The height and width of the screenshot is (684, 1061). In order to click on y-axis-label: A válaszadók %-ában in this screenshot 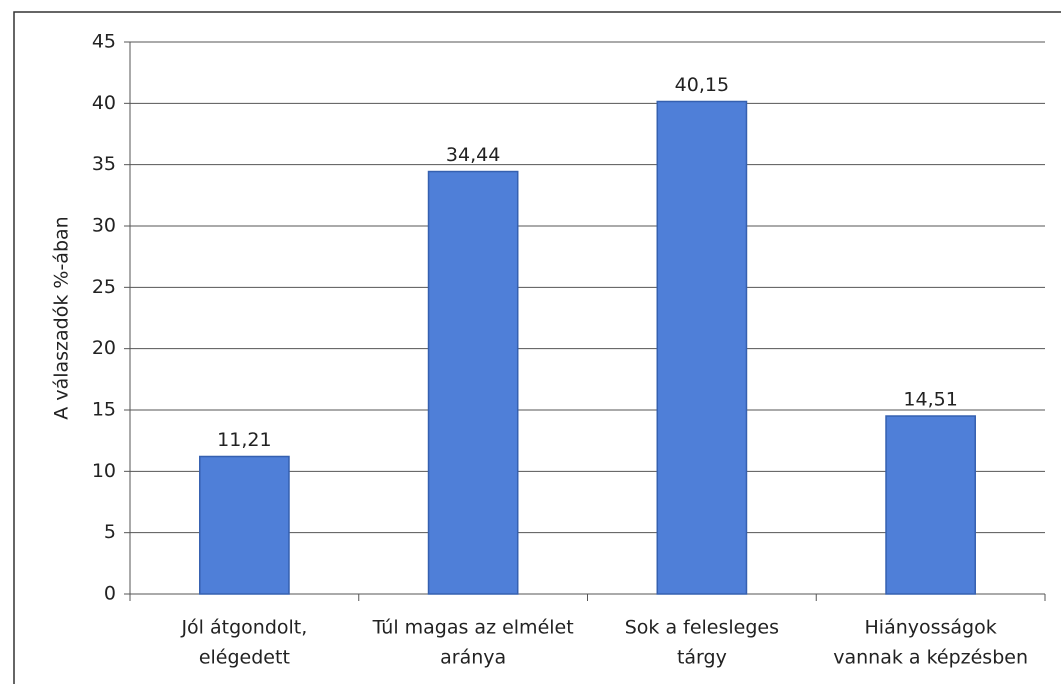, I will do `click(62, 317)`.